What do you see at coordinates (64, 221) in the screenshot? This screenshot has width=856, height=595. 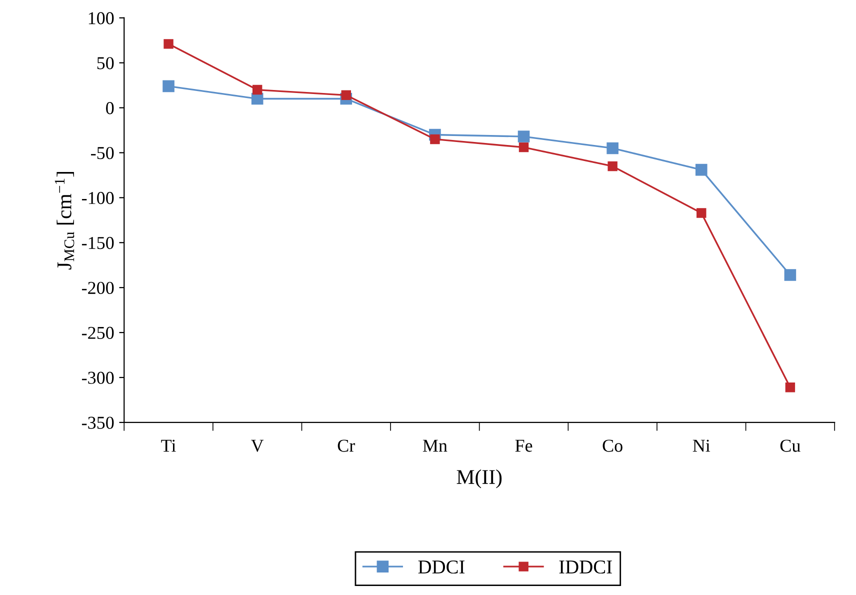 I see `y-axis-title: J$_{MCu}$ [cm$^{−1}$]` at bounding box center [64, 221].